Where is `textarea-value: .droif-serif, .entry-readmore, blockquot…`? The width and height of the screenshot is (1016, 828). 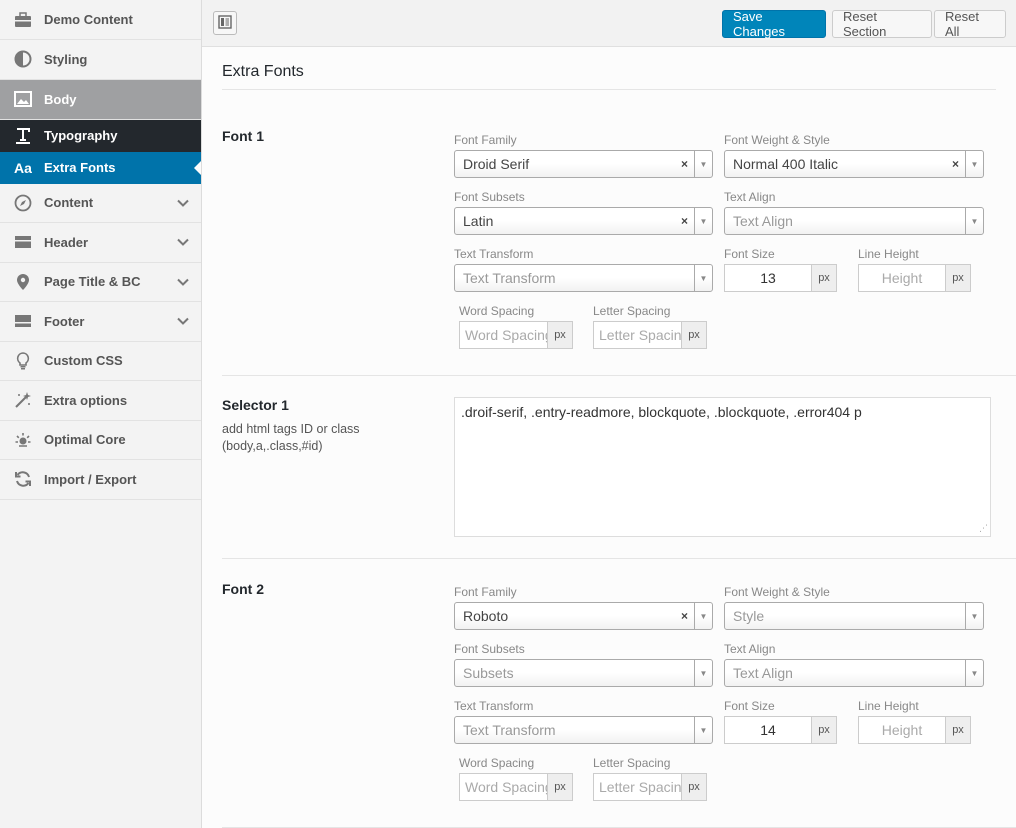
textarea-value: .droif-serif, .entry-readmore, blockquot… is located at coordinates (661, 412).